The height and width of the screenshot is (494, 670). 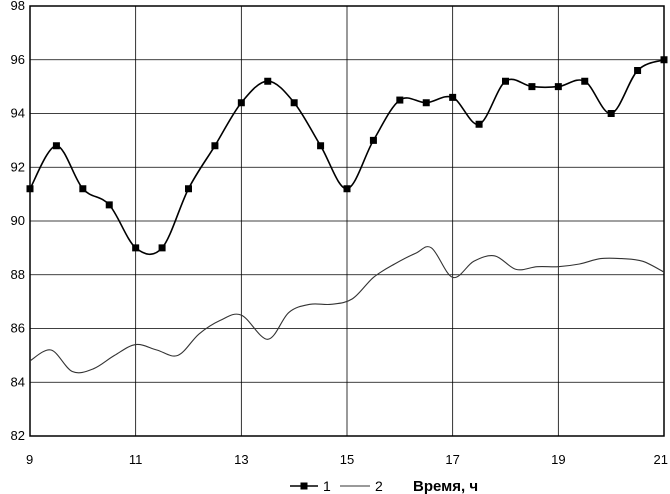 I want to click on y-axis-tick-labels: 82 84 86 88 90 92 94 96 98, so click(x=18, y=221).